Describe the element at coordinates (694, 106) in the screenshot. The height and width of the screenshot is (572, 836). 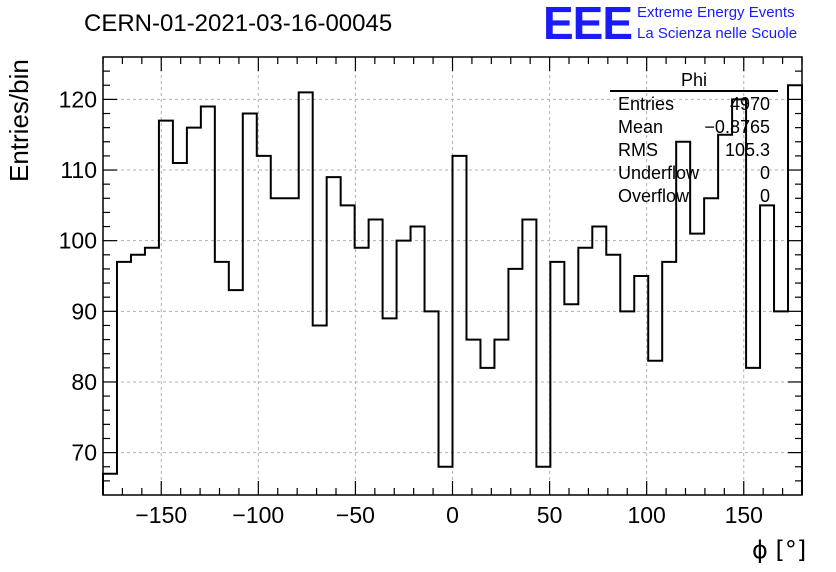
I see `stats-row-entries: Entries 4970` at that location.